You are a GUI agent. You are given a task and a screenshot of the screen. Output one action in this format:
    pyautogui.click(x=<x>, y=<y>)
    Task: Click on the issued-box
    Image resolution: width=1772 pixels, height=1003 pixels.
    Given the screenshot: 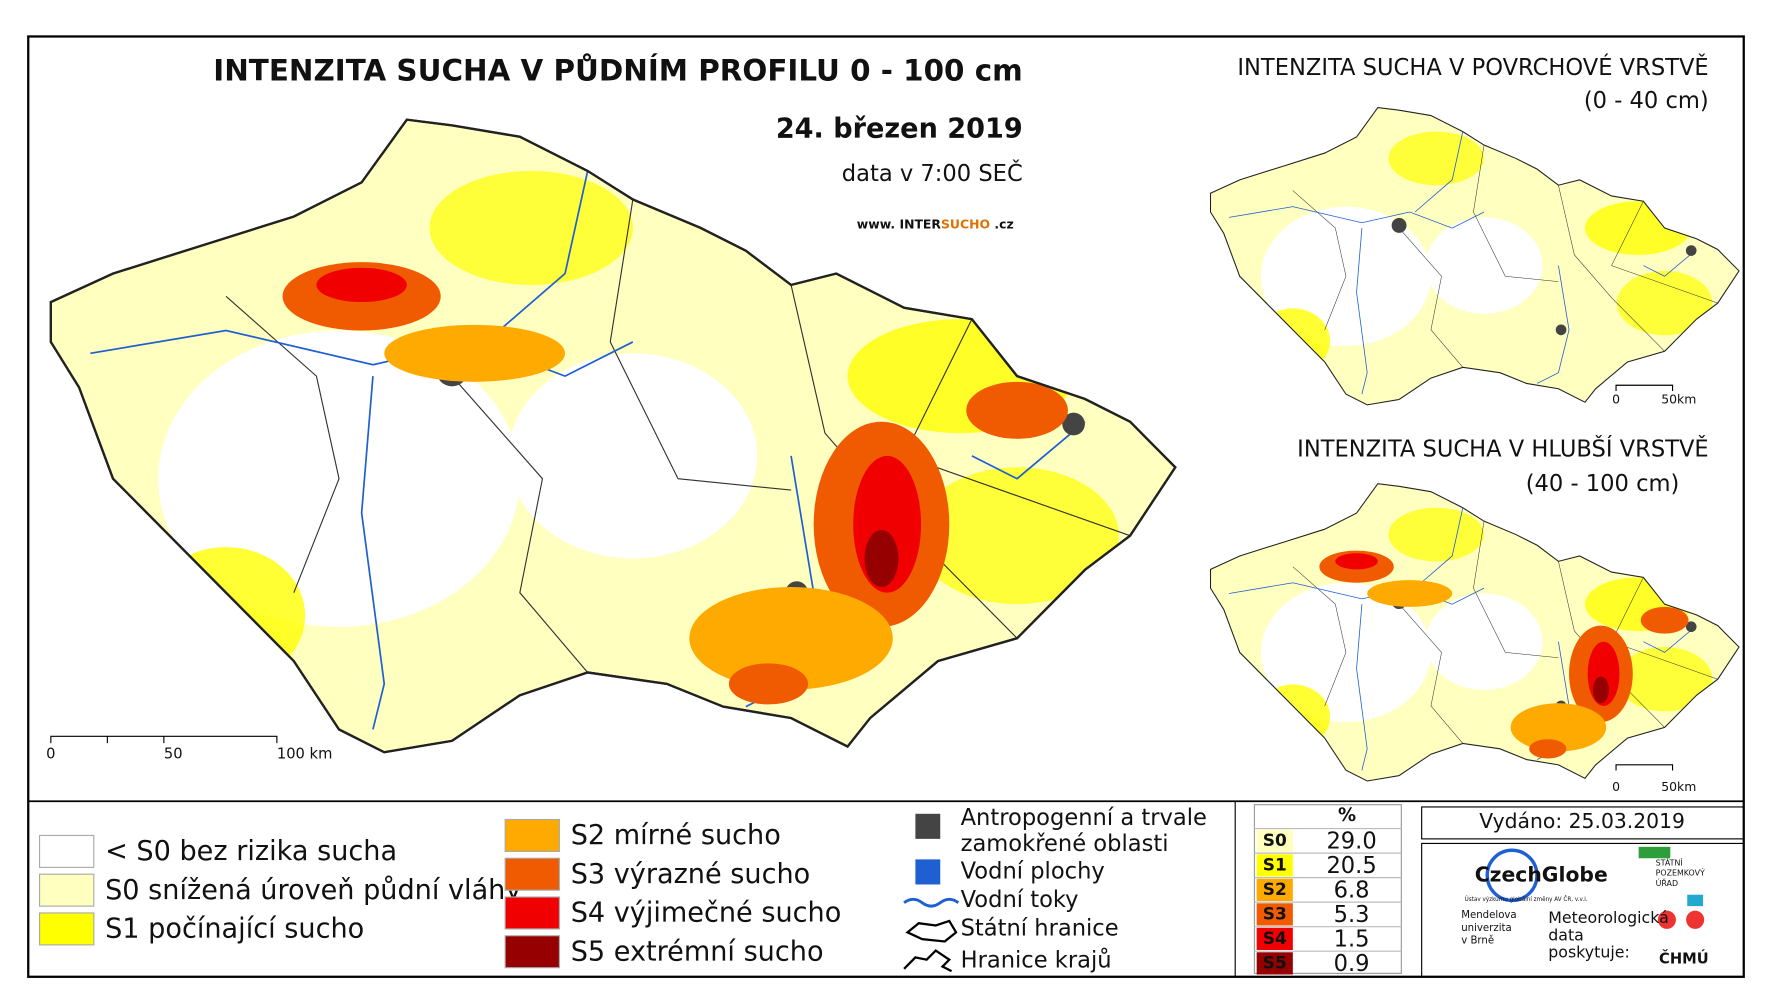 What is the action you would take?
    pyautogui.click(x=1583, y=823)
    